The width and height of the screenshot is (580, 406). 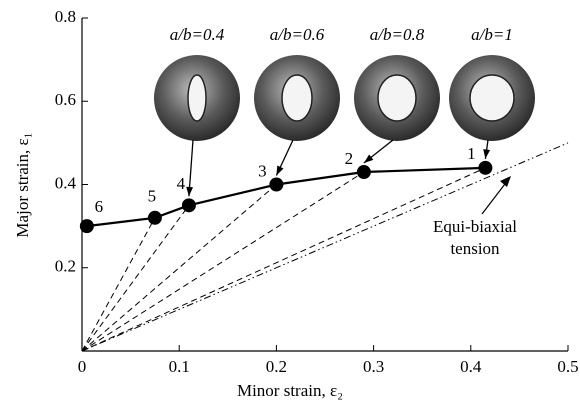 I want to click on x-tick-label: 0.3, so click(x=373, y=366).